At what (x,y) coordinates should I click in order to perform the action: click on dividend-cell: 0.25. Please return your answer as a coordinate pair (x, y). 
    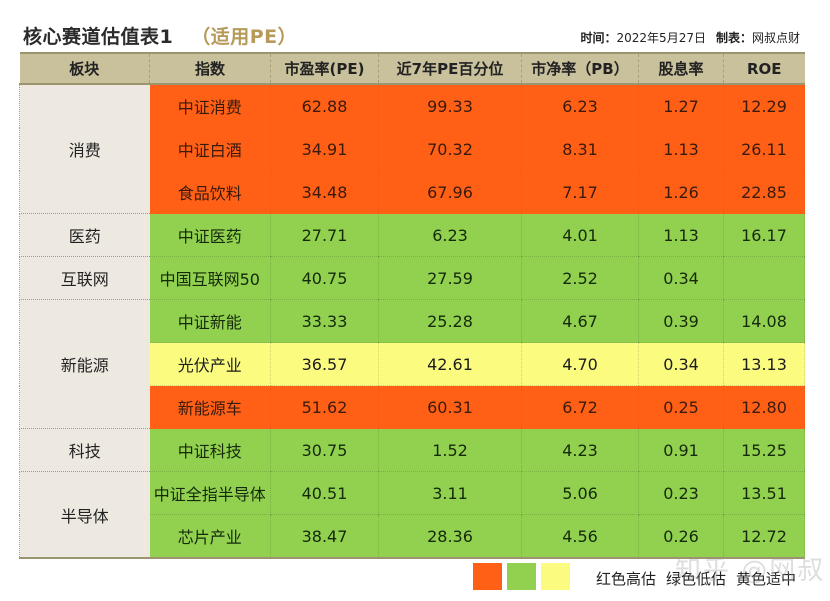
    Looking at the image, I should click on (681, 407).